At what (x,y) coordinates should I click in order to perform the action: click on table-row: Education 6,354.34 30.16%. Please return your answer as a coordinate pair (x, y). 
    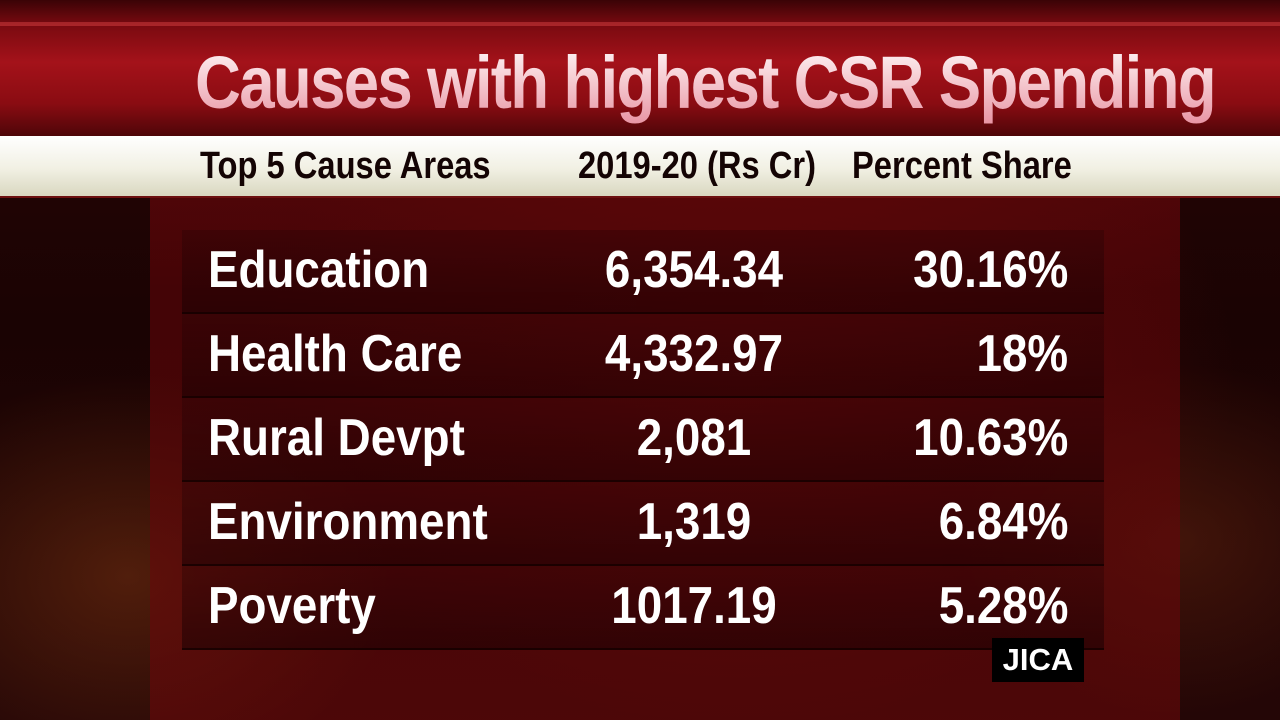
    Looking at the image, I should click on (643, 272).